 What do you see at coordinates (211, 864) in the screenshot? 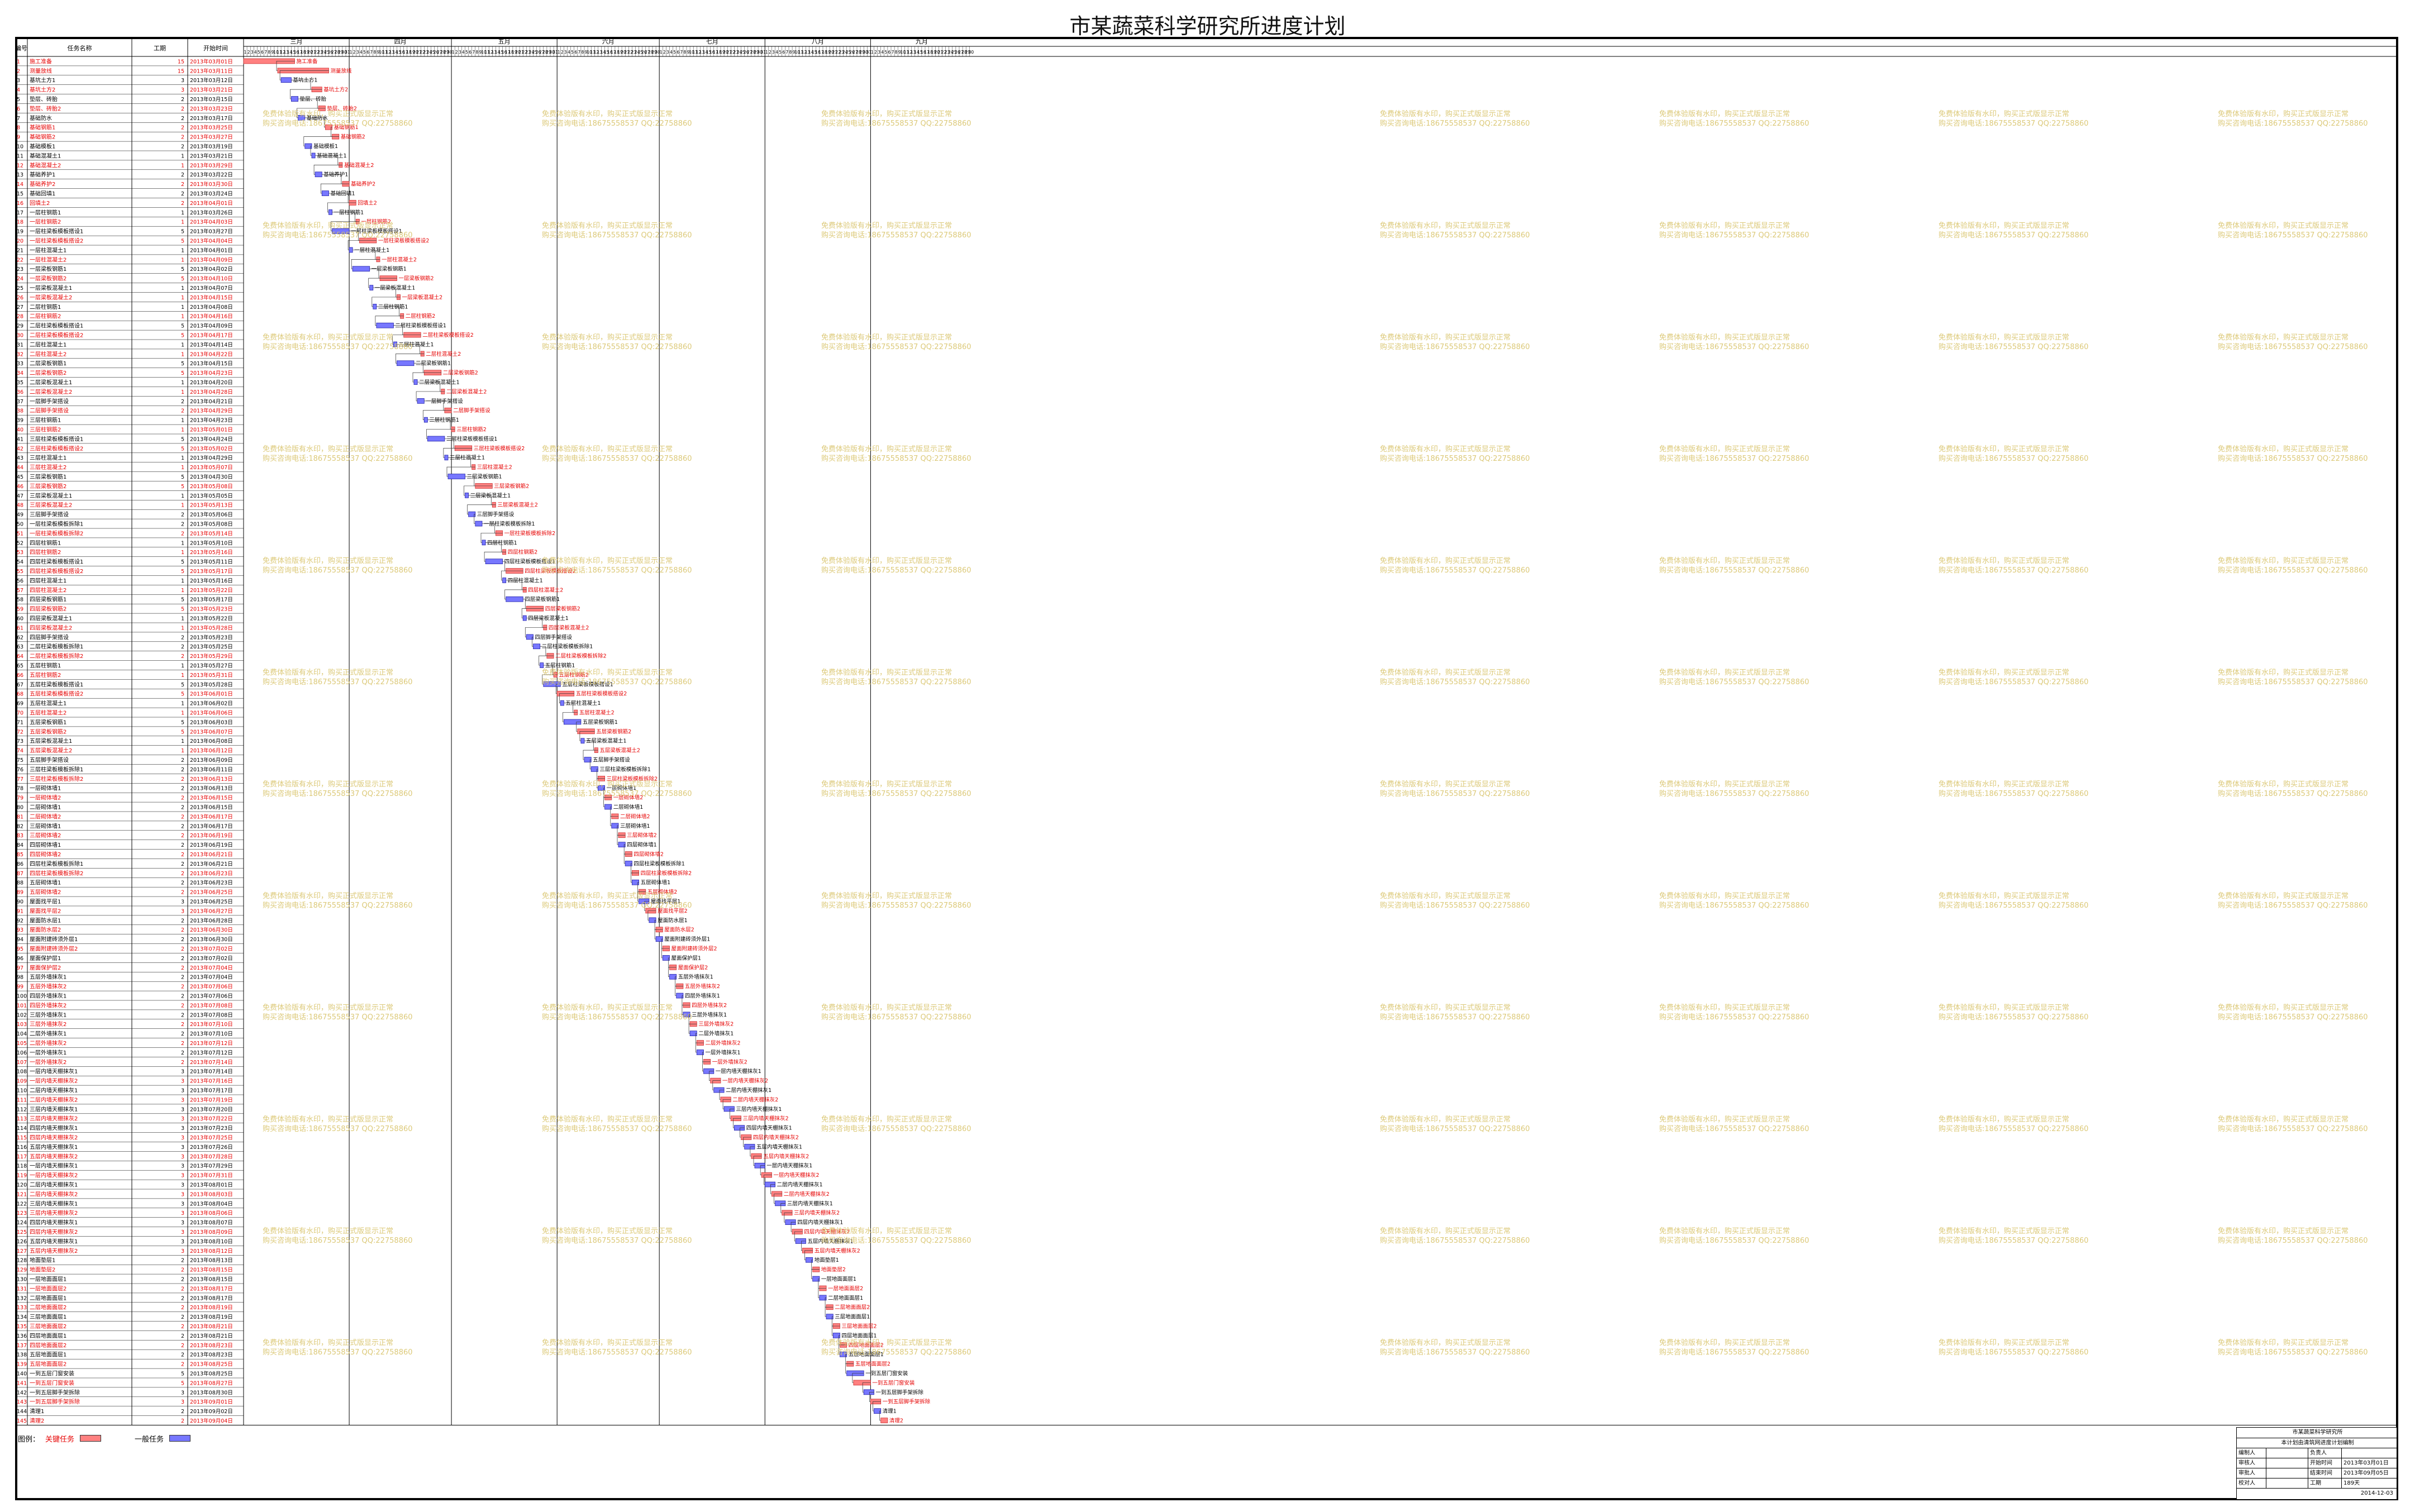
I see `row-start: 2013年06月21日` at bounding box center [211, 864].